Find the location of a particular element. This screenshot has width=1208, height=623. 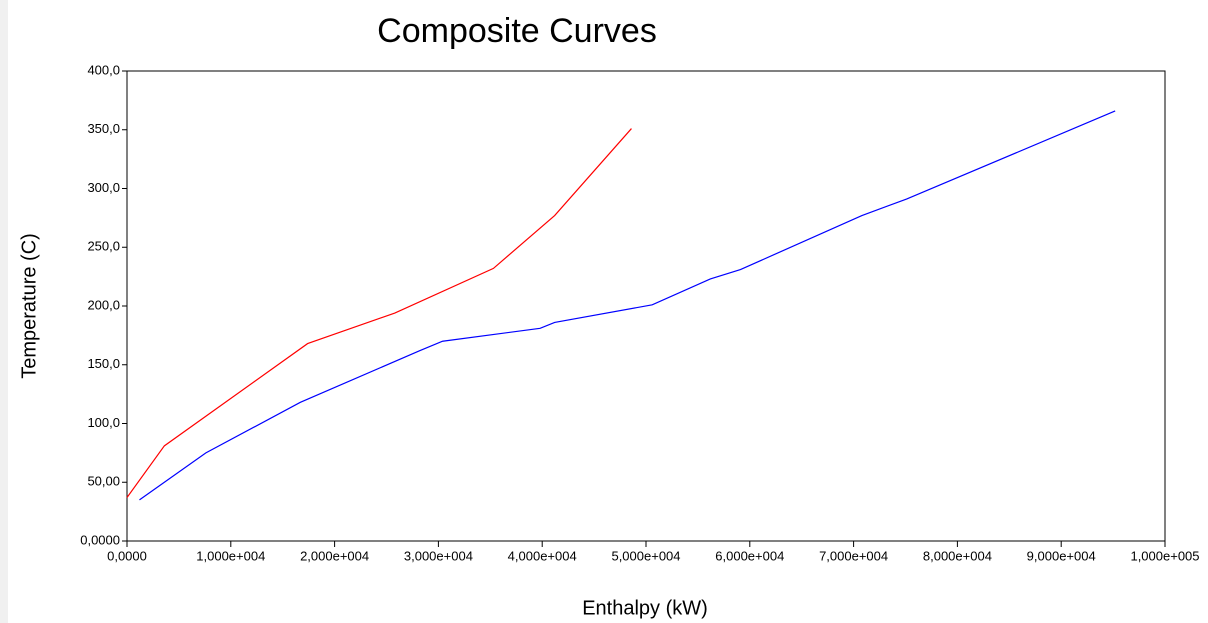

y-tick-label: 350,0 is located at coordinates (103, 128).